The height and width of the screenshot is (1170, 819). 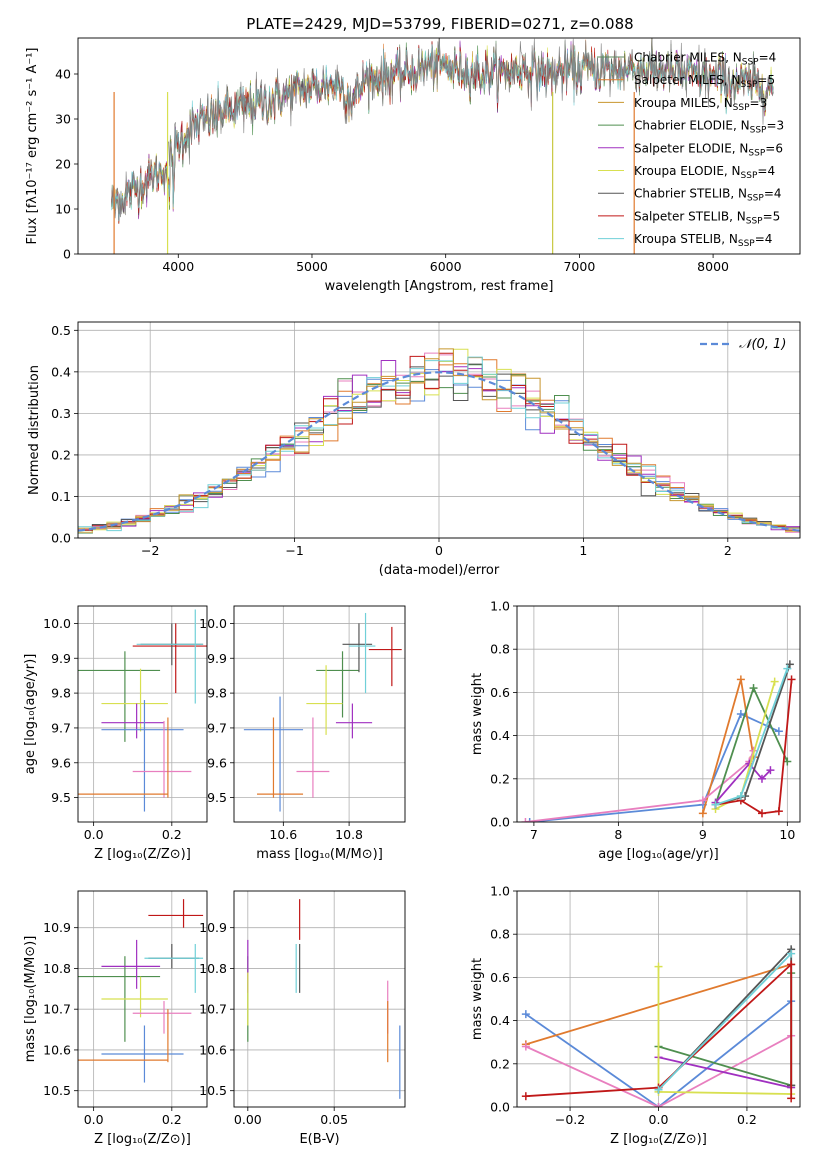 What do you see at coordinates (679, 171) in the screenshot?
I see `legend-model-name: Kroupa ELODIE` at bounding box center [679, 171].